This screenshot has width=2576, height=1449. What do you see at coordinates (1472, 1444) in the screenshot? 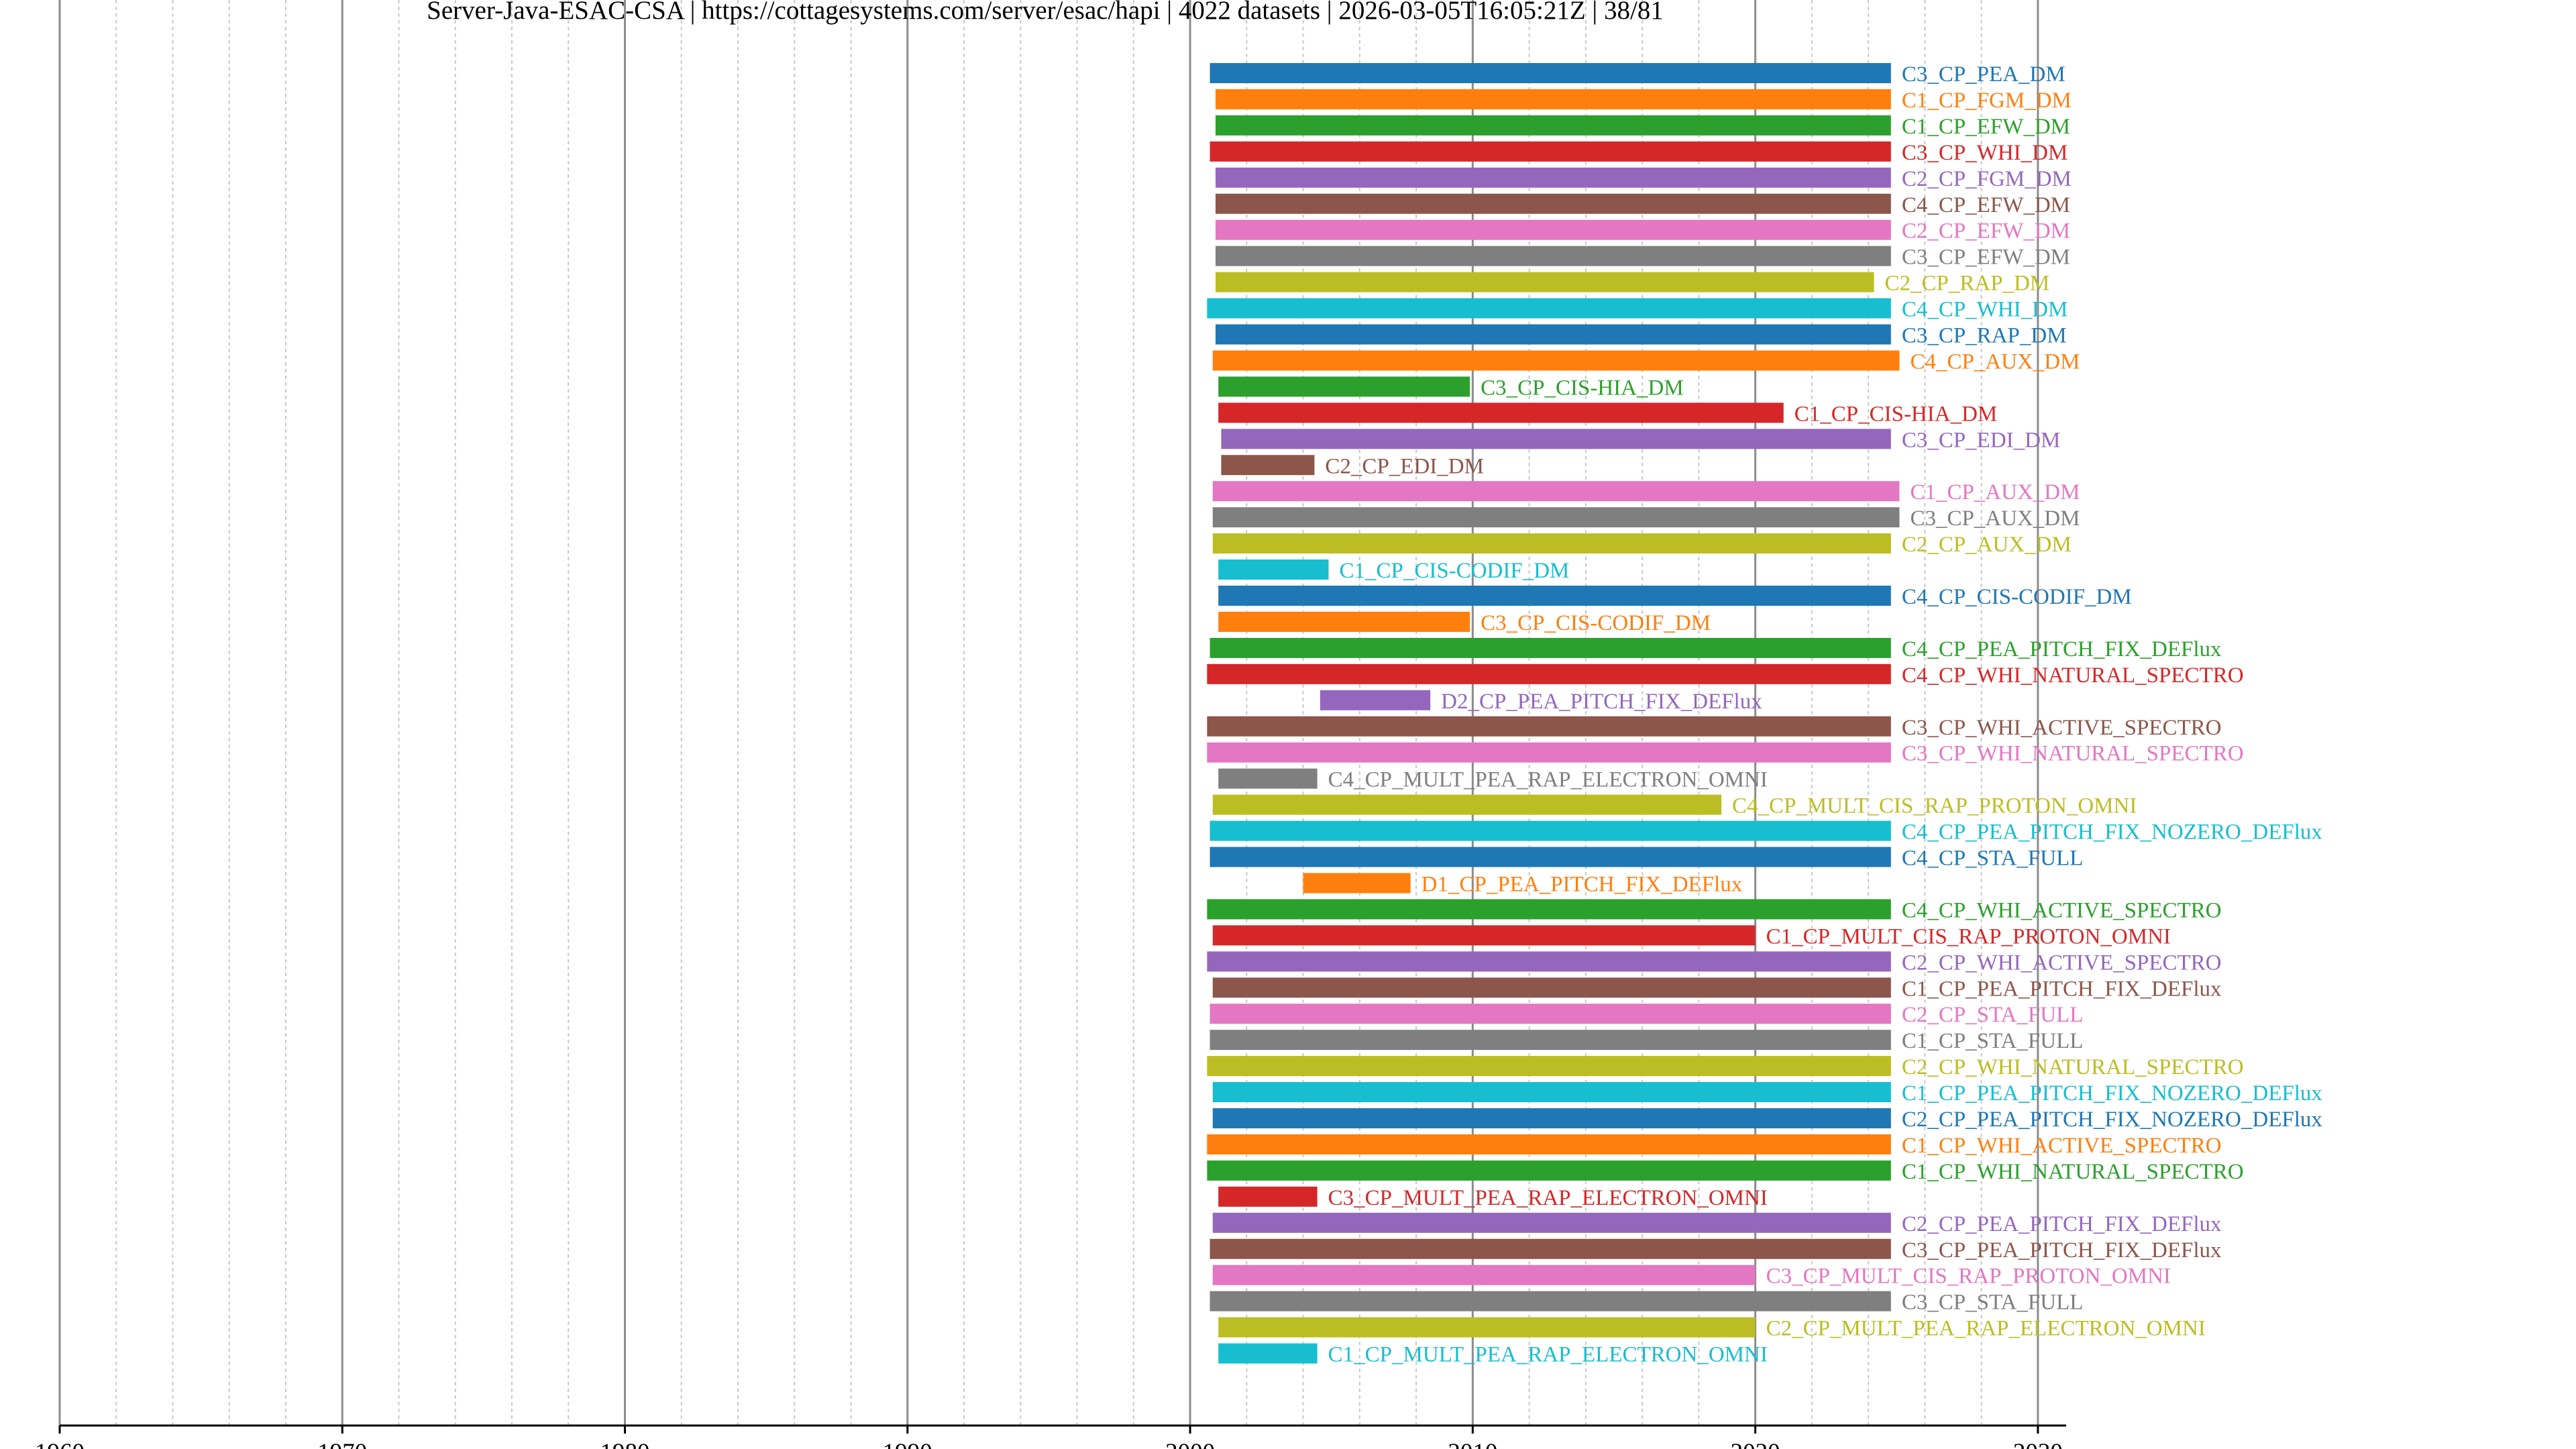
I see `x-tick-label: 2010` at bounding box center [1472, 1444].